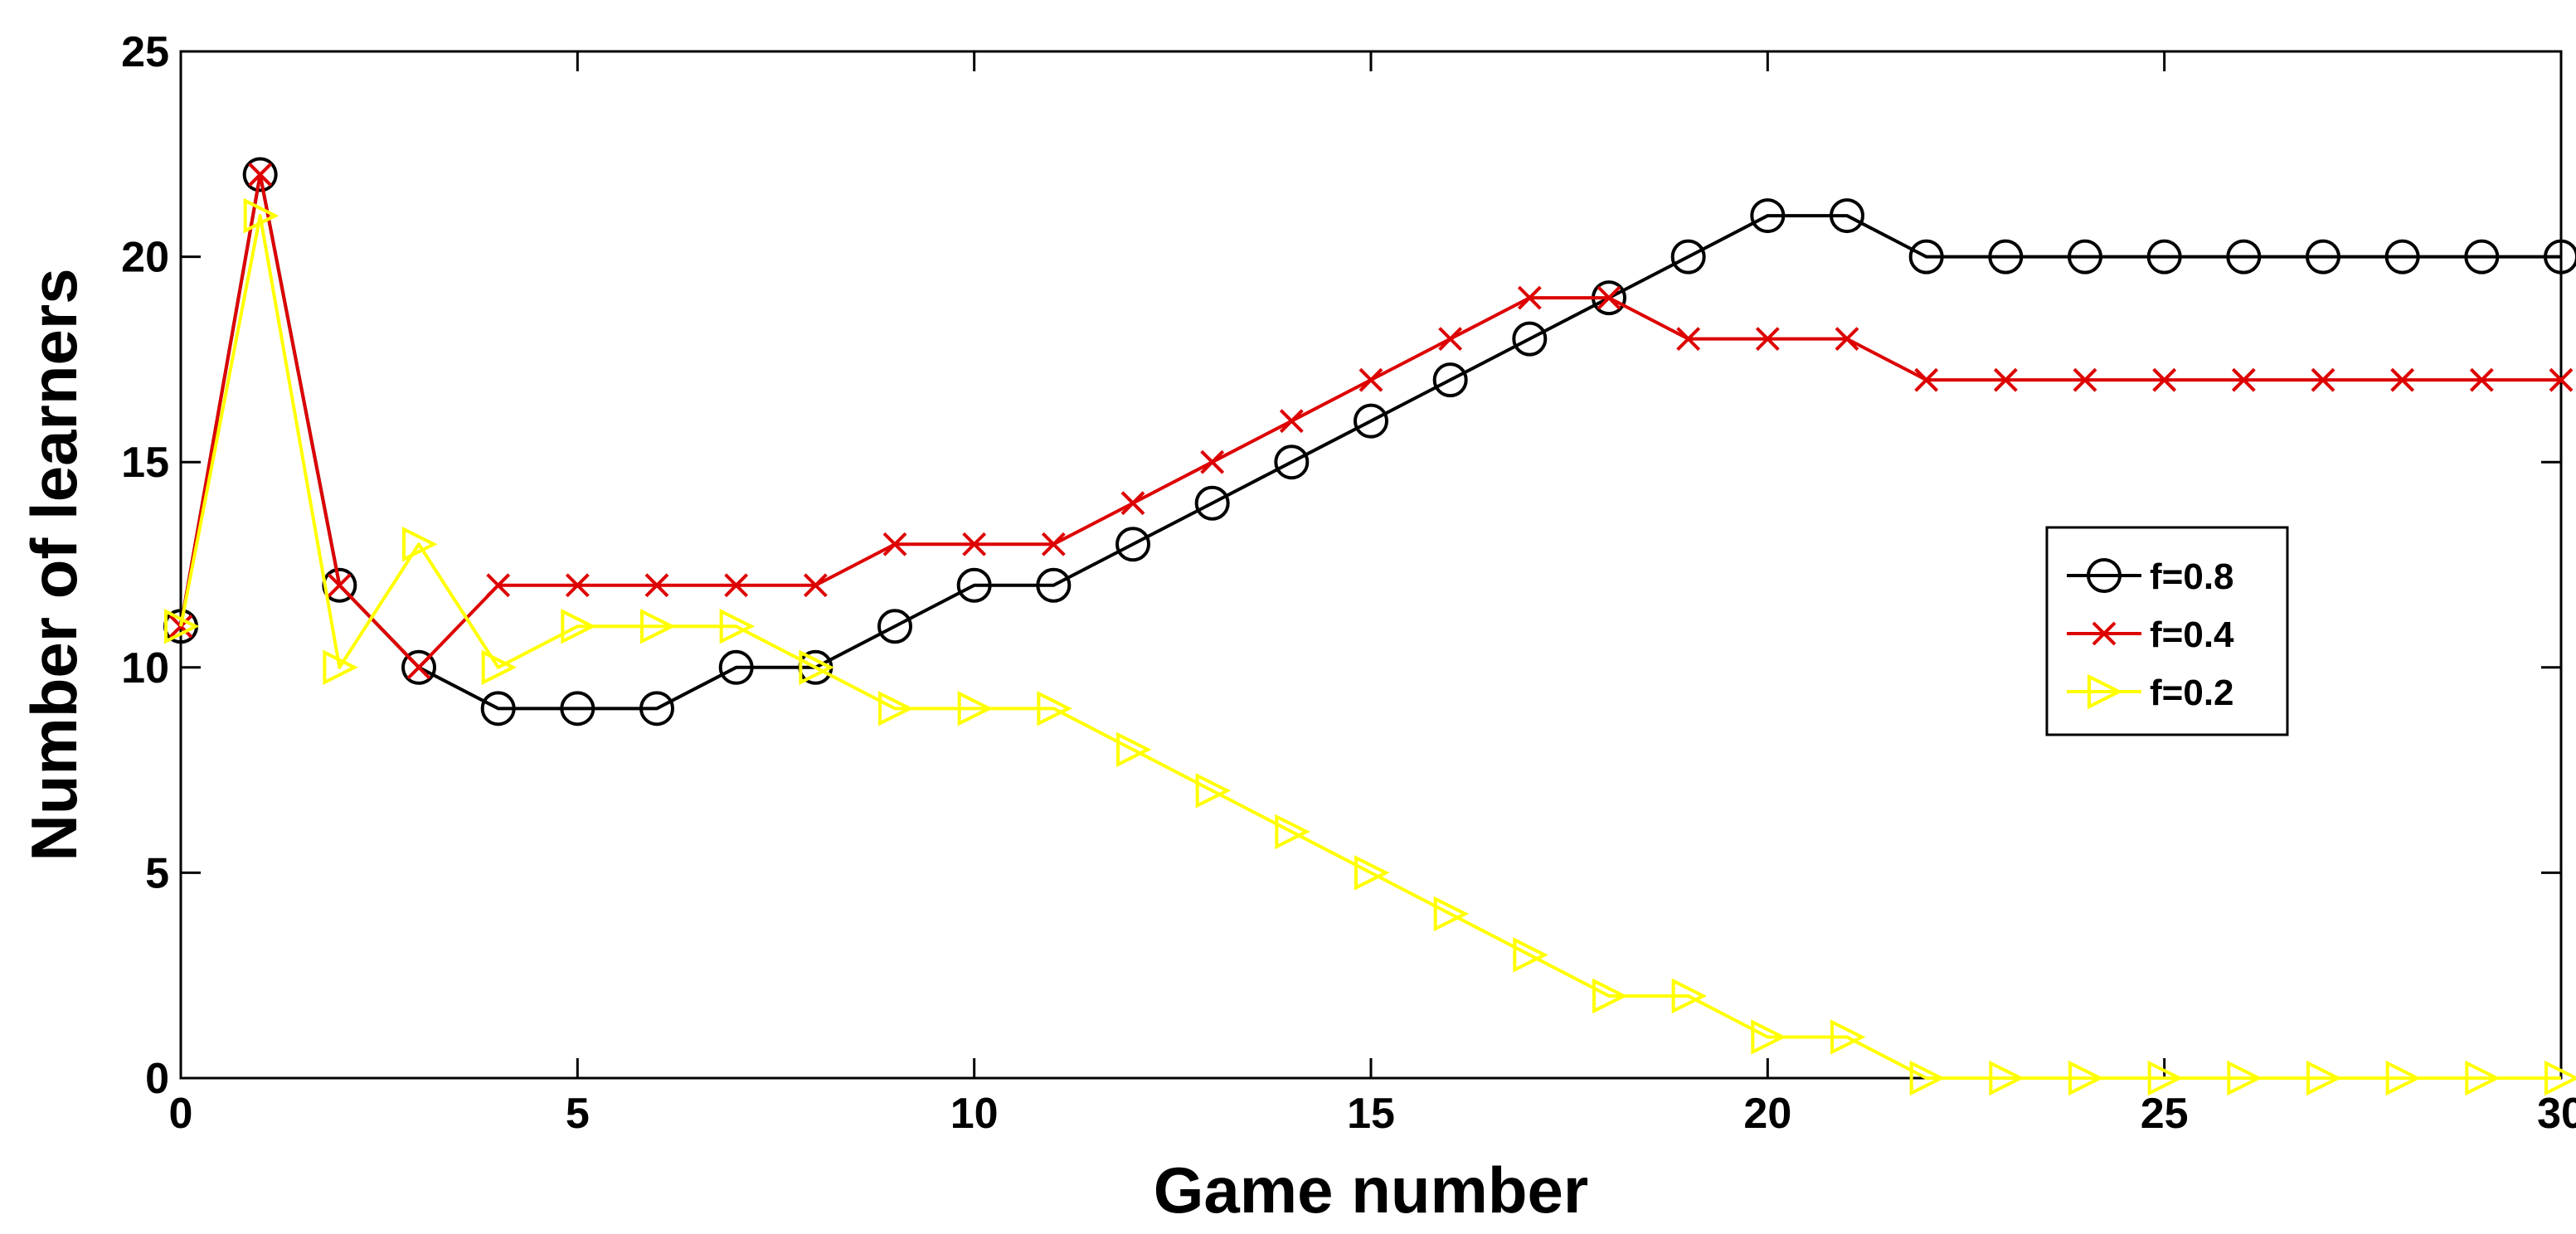 The width and height of the screenshot is (2576, 1234). Describe the element at coordinates (157, 1079) in the screenshot. I see `y-tick-label: 0` at that location.